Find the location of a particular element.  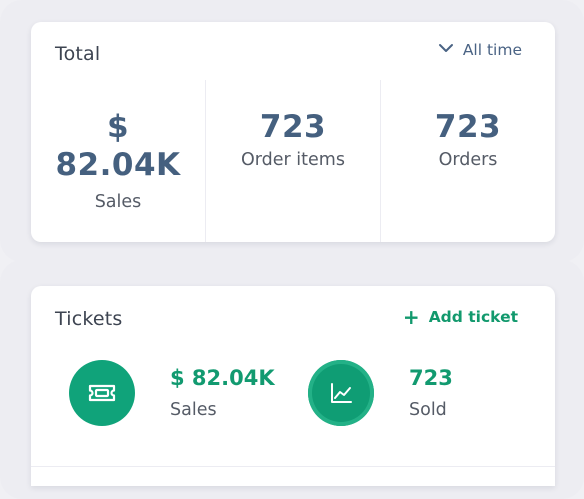

add-ticket-button: + Add ticket is located at coordinates (460, 317).